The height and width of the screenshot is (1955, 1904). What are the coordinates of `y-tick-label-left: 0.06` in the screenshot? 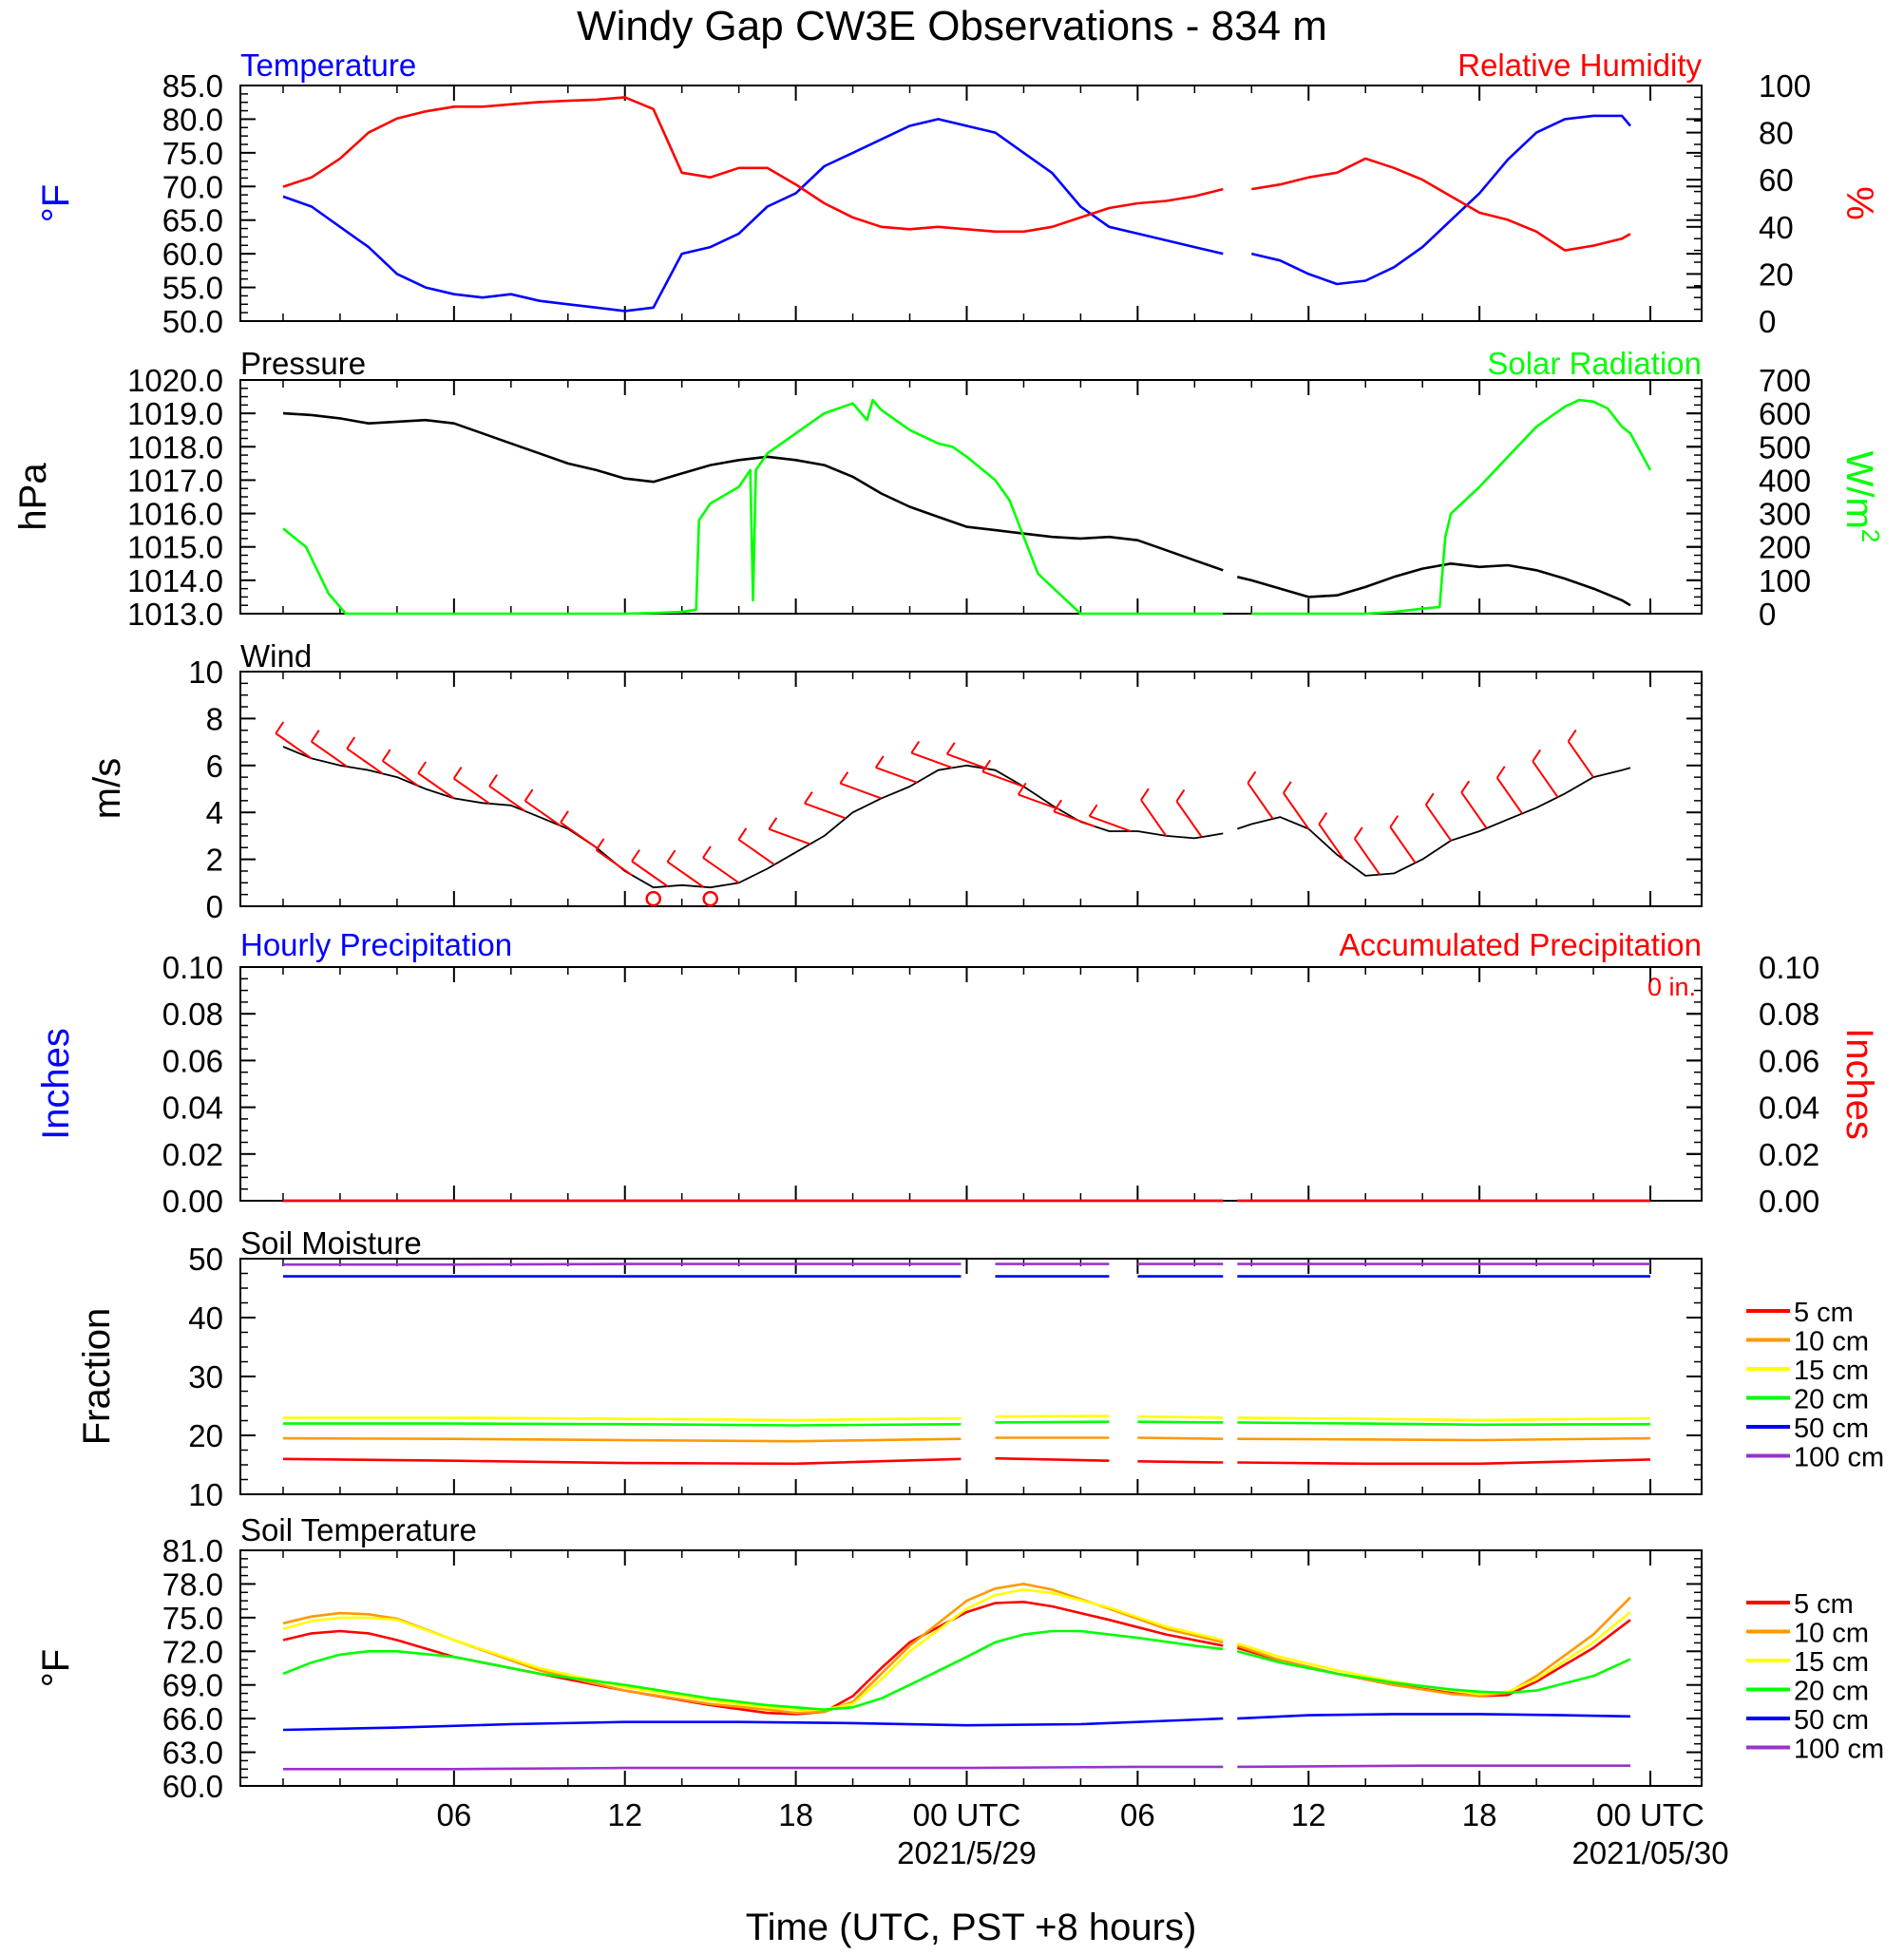 It's located at (193, 1060).